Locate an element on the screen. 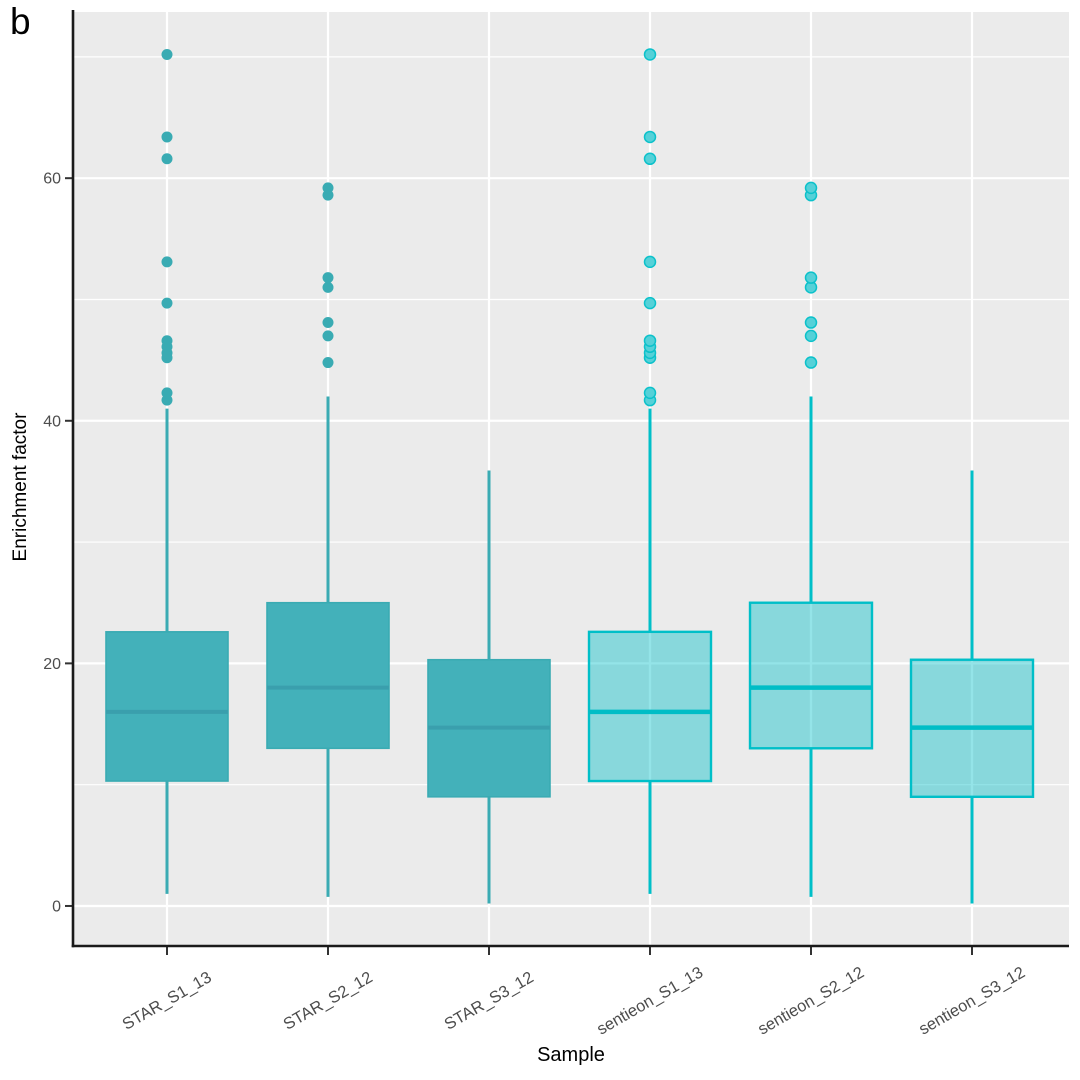 The height and width of the screenshot is (1080, 1080). x-tick-label-STAR_S2_12: STAR_S2_12 is located at coordinates (327, 1000).